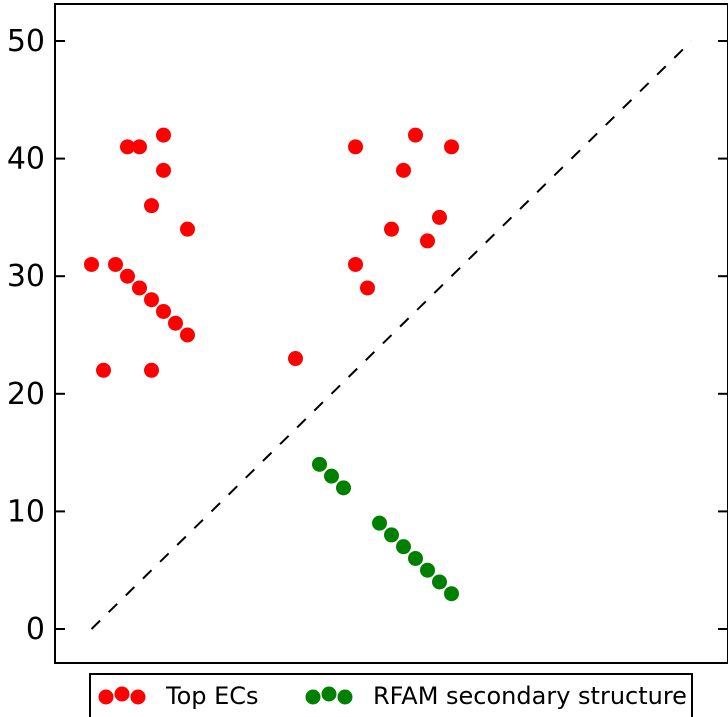 Image resolution: width=728 pixels, height=717 pixels. I want to click on legend-box, so click(391, 695).